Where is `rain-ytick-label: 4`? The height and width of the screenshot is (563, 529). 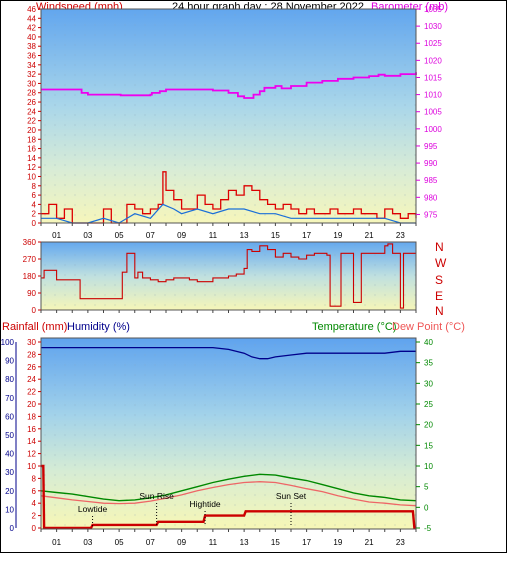 rain-ytick-label: 4 is located at coordinates (34, 503).